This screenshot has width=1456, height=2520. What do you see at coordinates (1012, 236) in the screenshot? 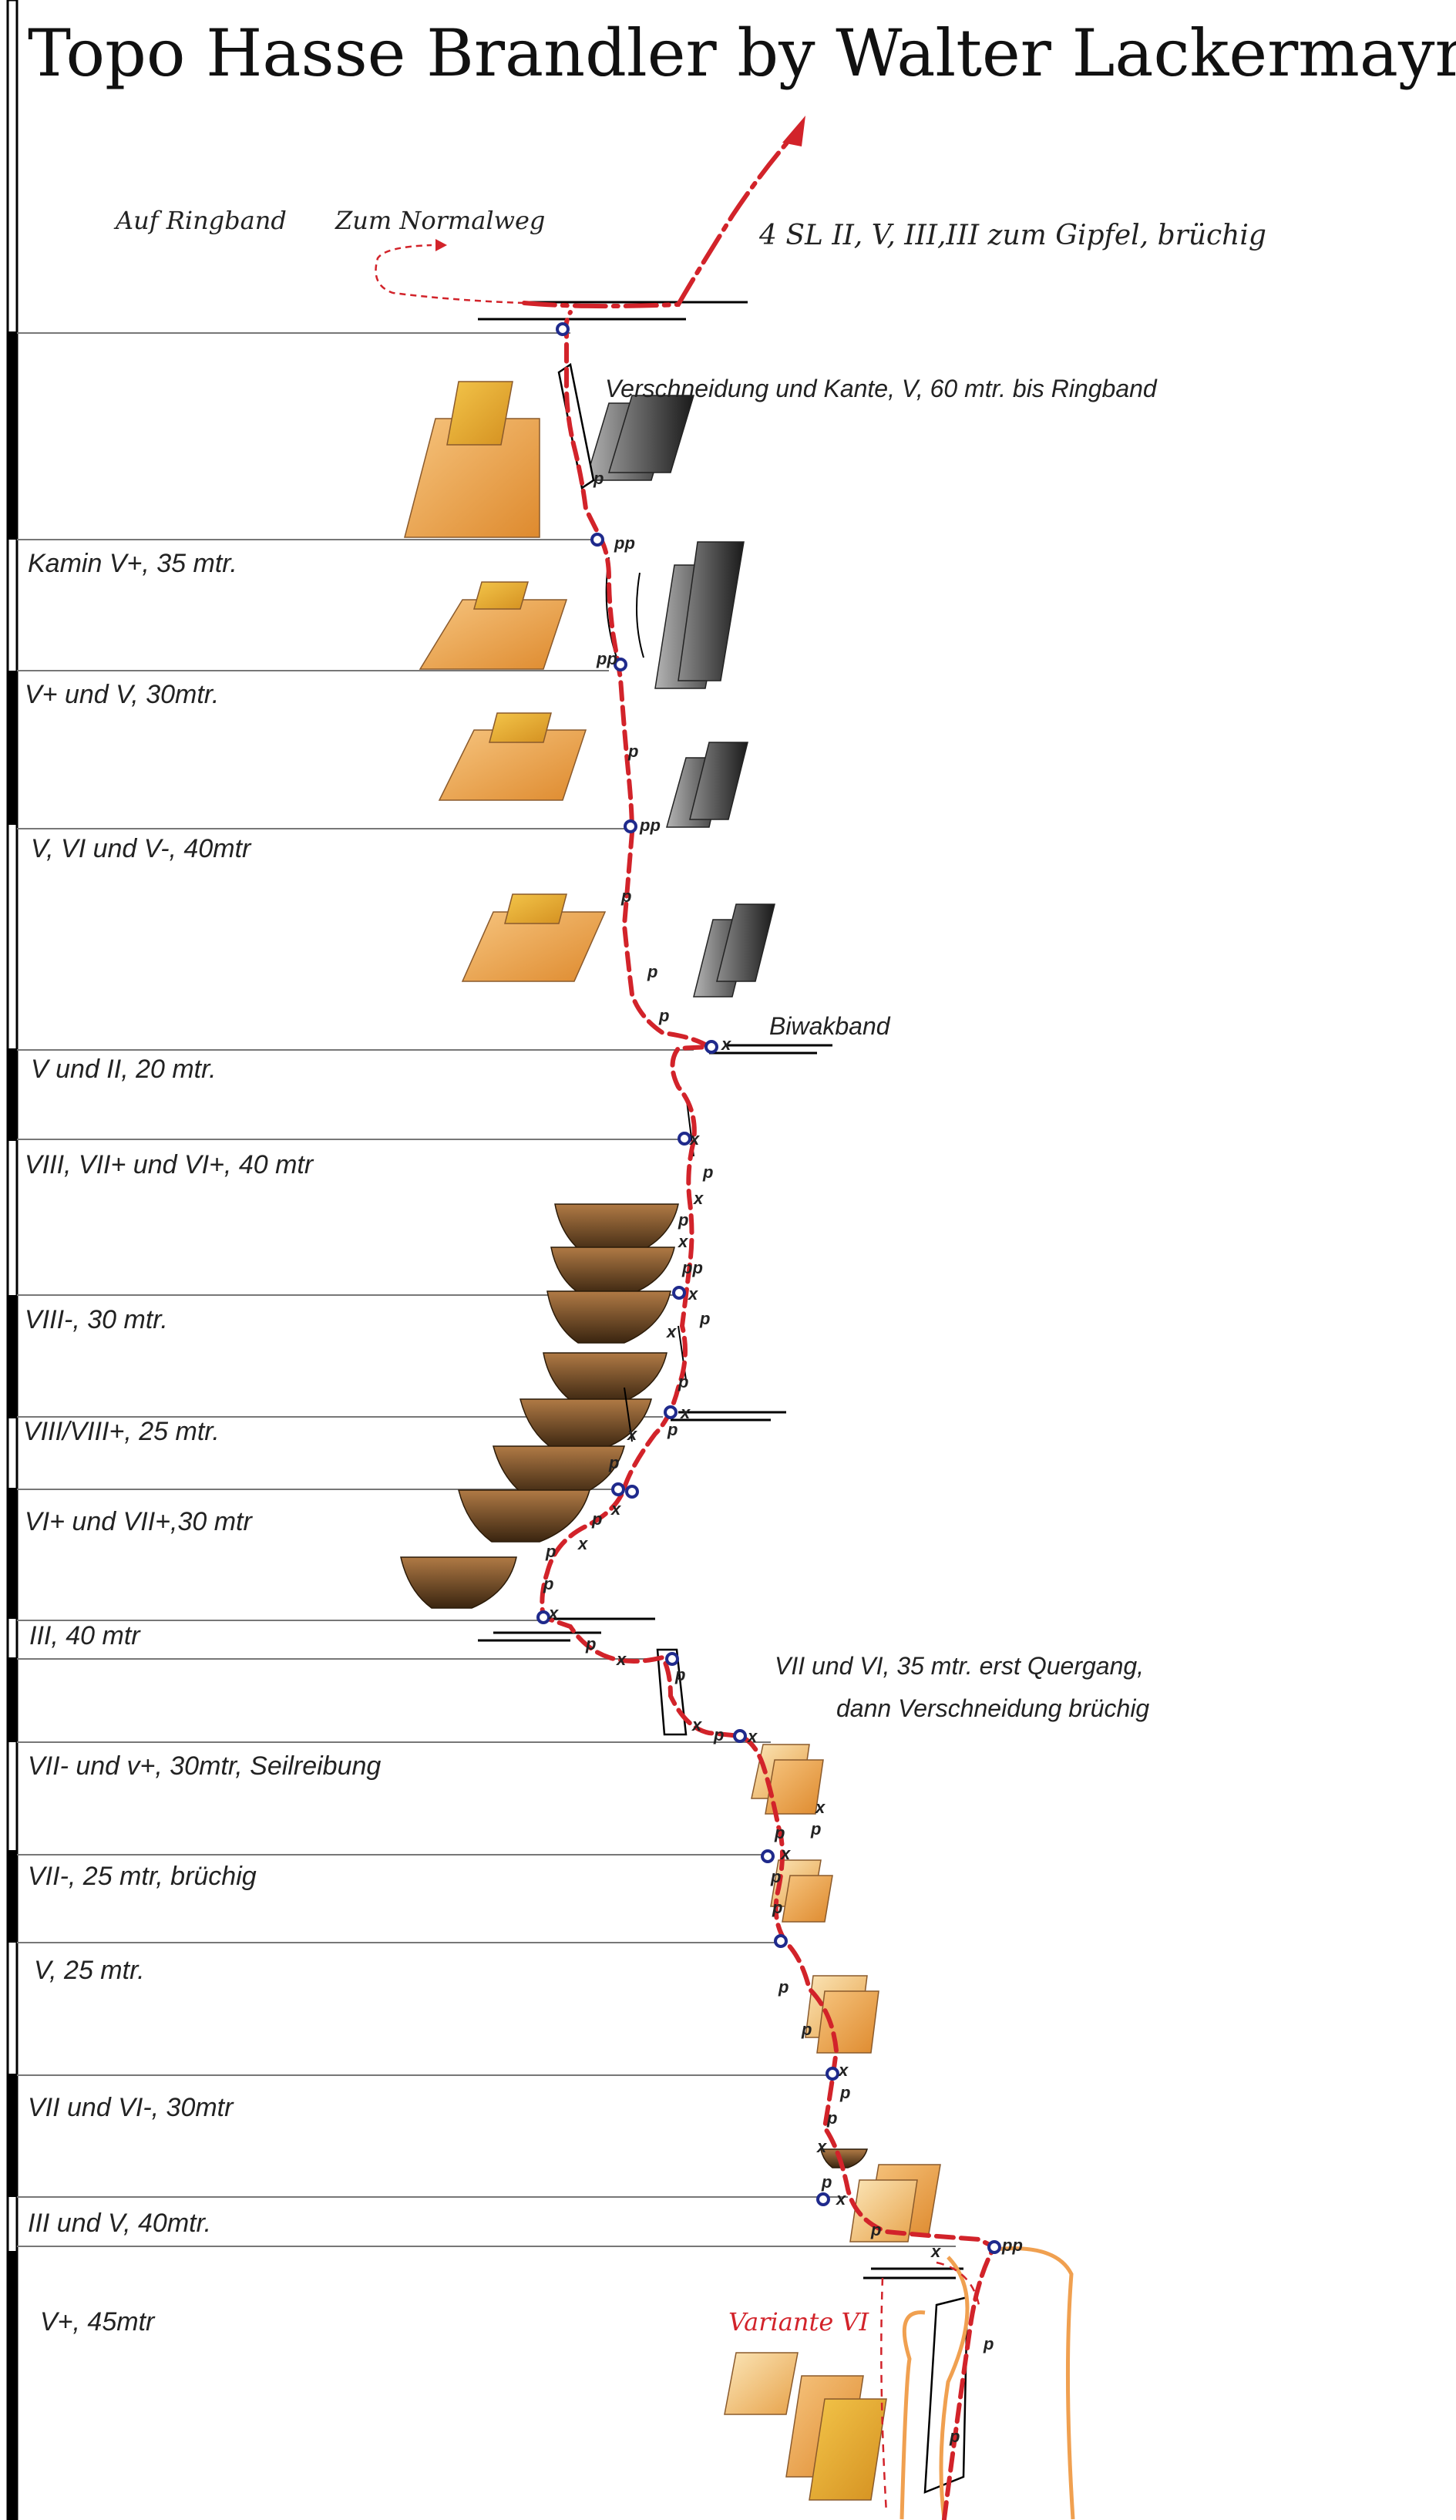
I see `note-summit: 4 SL II, V, III,III zum Gipfel, brüchig` at bounding box center [1012, 236].